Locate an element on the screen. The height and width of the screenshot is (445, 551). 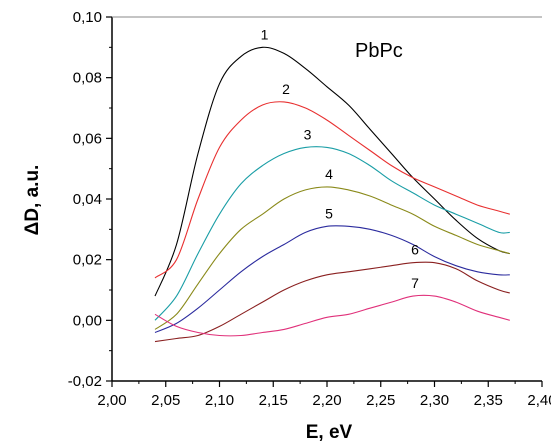
y-tick-label: 0,02 is located at coordinates (87, 260).